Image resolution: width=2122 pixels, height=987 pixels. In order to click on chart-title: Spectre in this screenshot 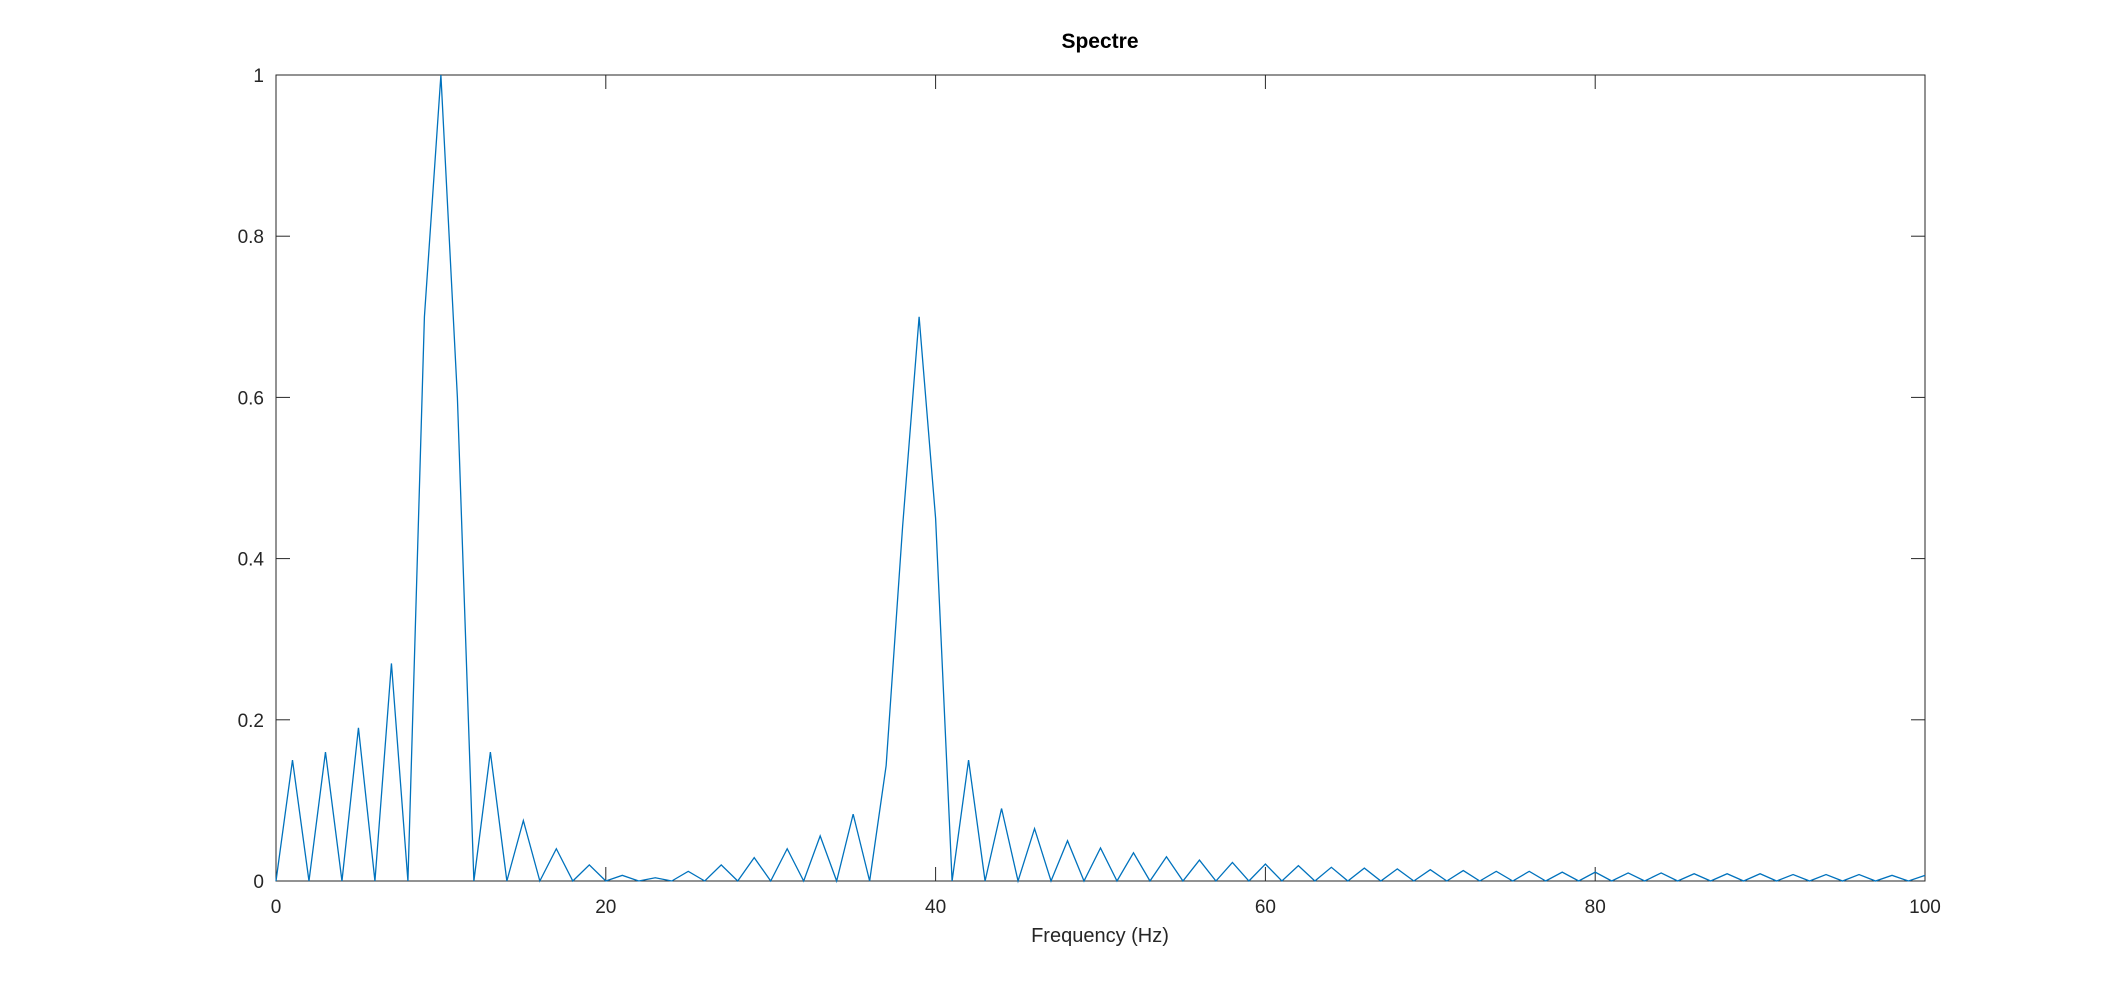, I will do `click(1099, 41)`.